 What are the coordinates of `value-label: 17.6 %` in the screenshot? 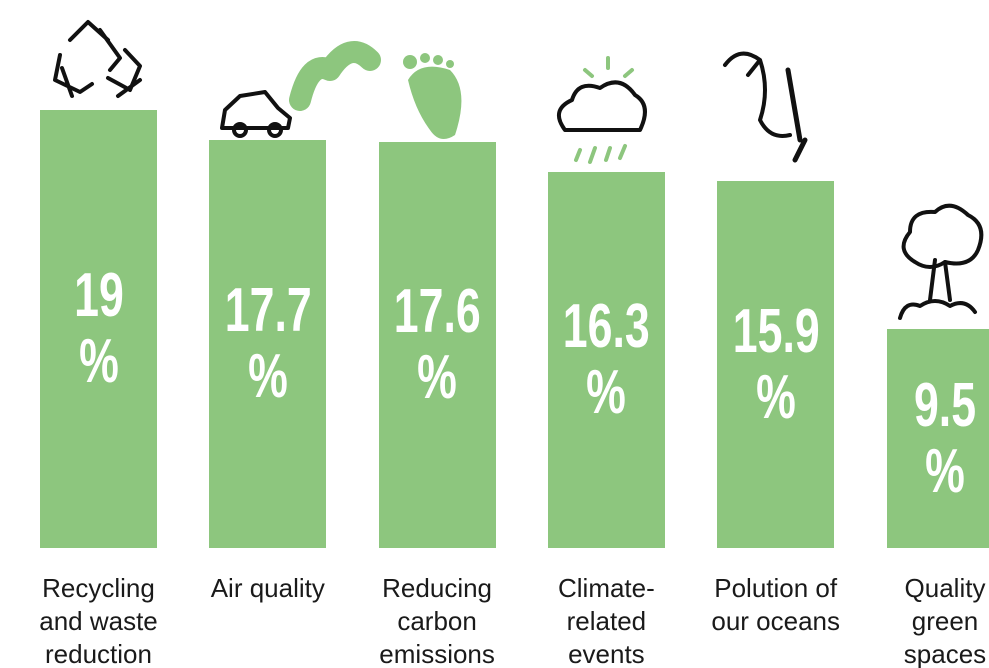 It's located at (437, 345).